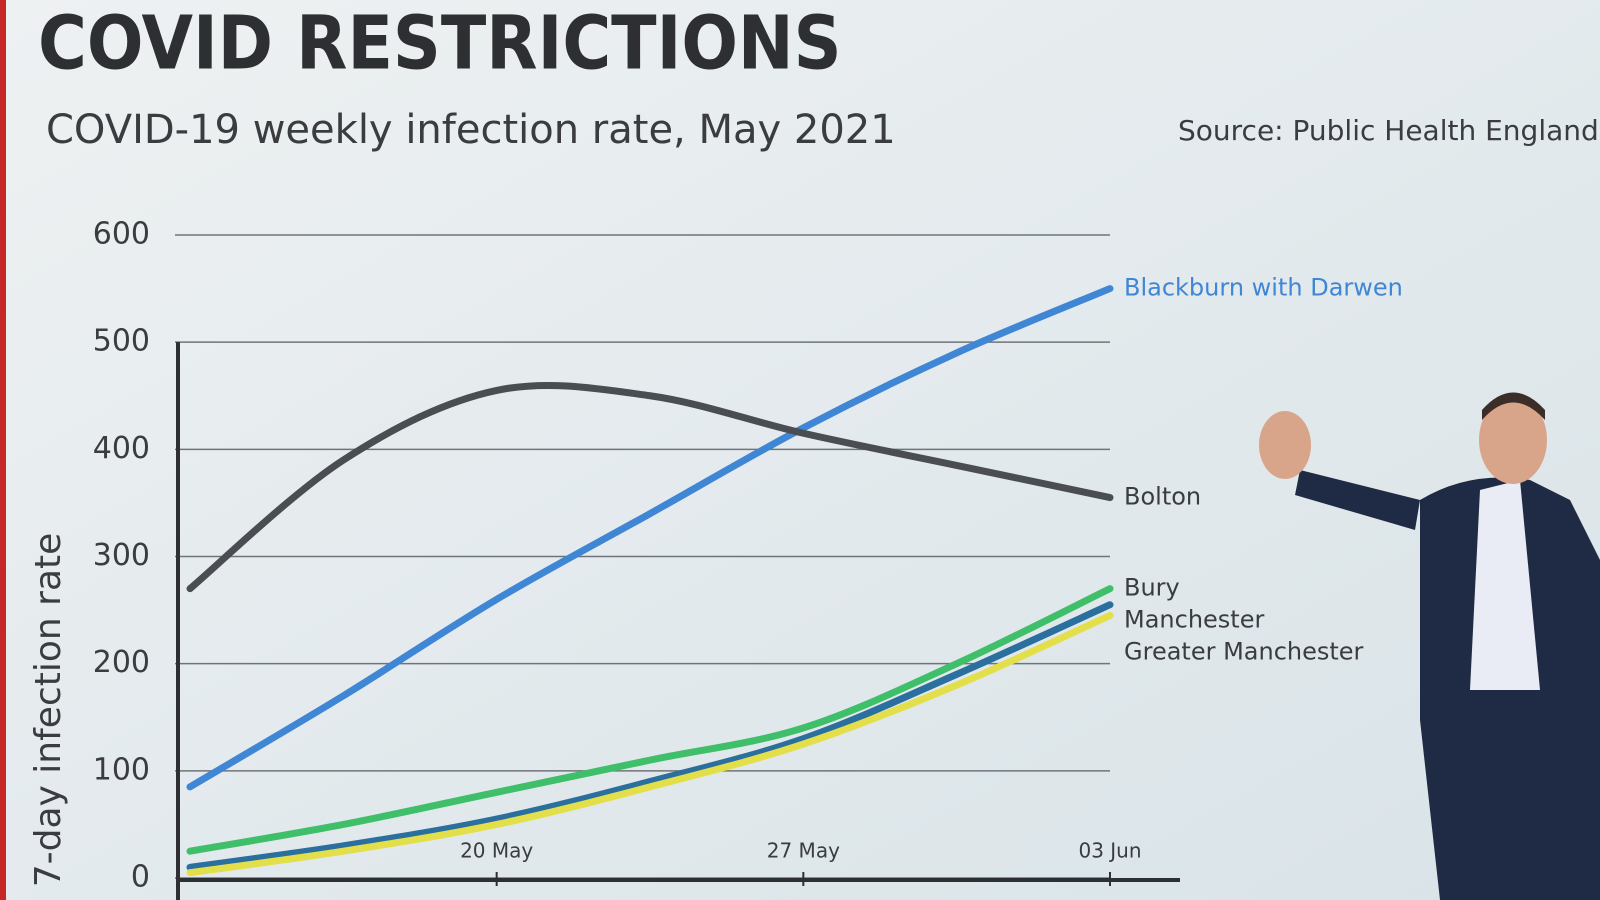 The width and height of the screenshot is (1600, 900). Describe the element at coordinates (1263, 288) in the screenshot. I see `series-label: Blackburn with Darwen` at that location.